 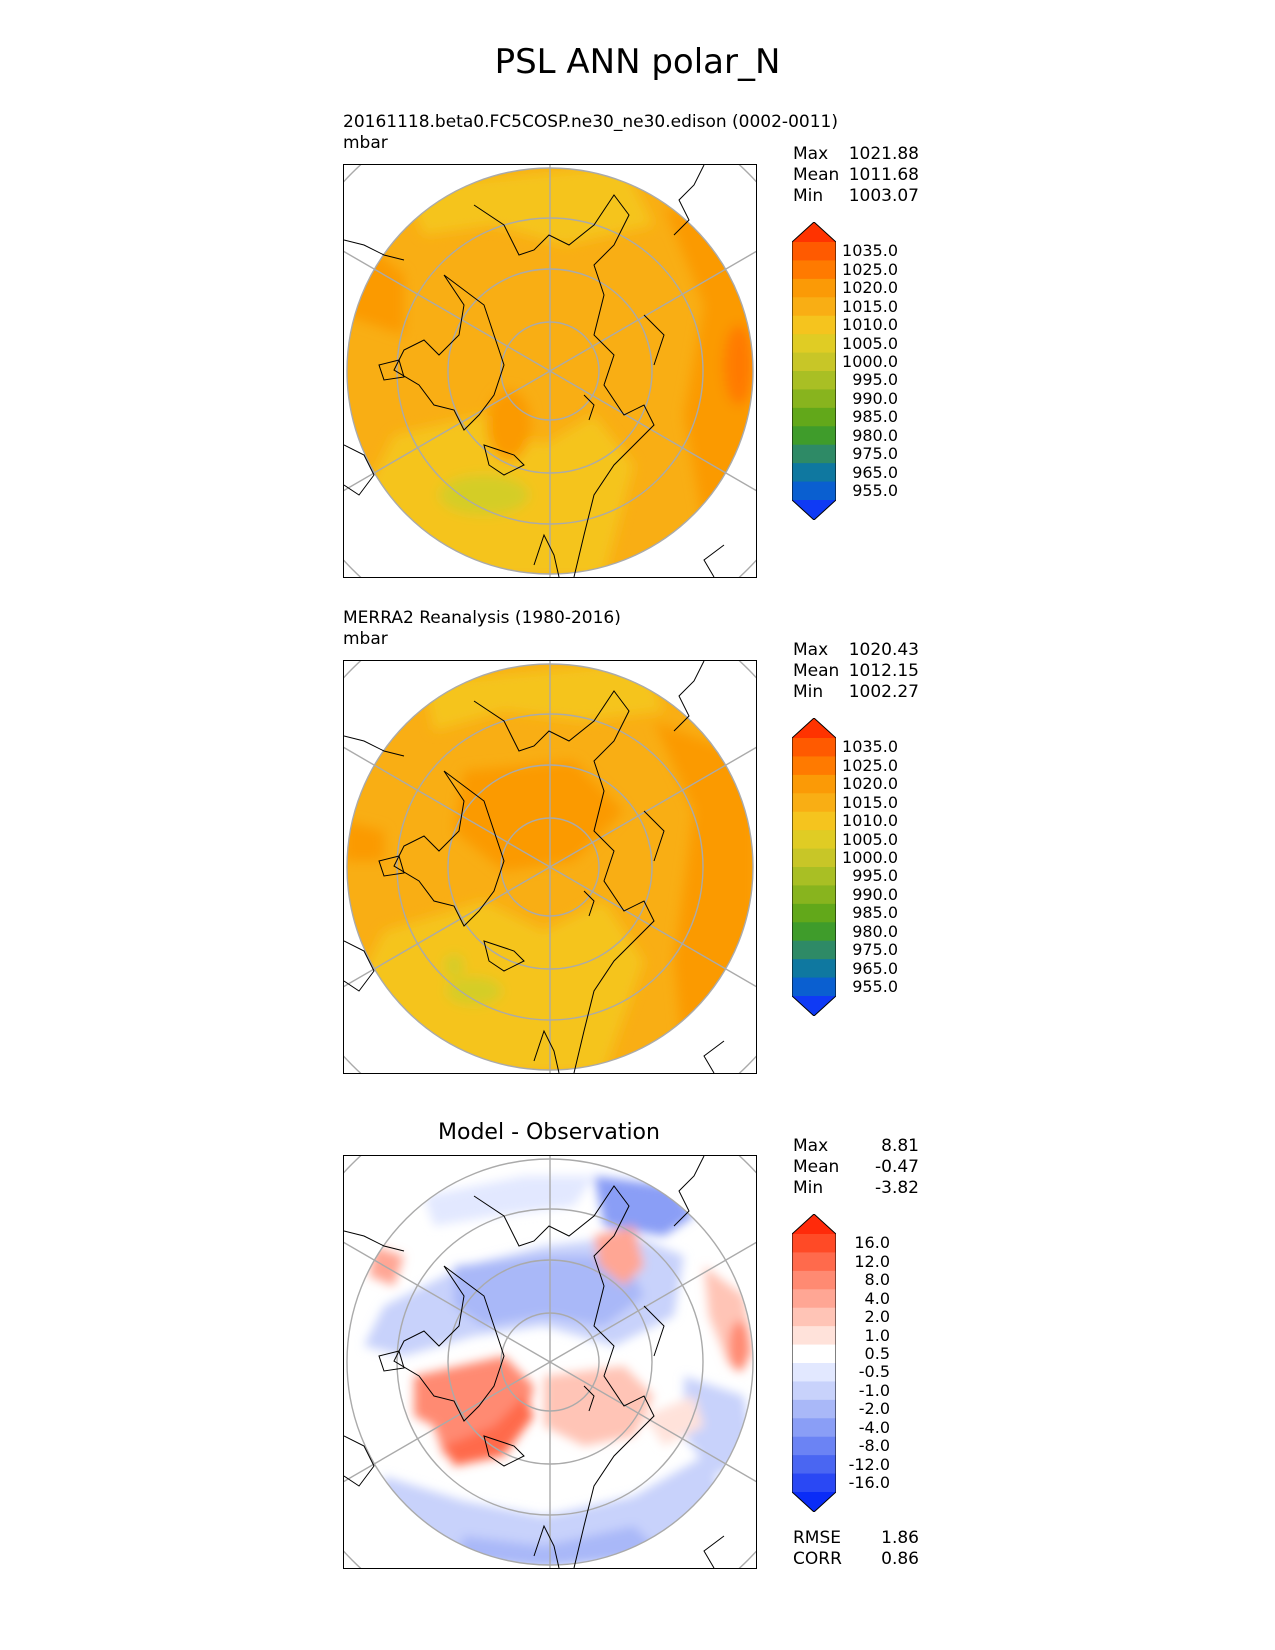 What do you see at coordinates (870, 361) in the screenshot?
I see `colorbar-tick-label: 1000.0` at bounding box center [870, 361].